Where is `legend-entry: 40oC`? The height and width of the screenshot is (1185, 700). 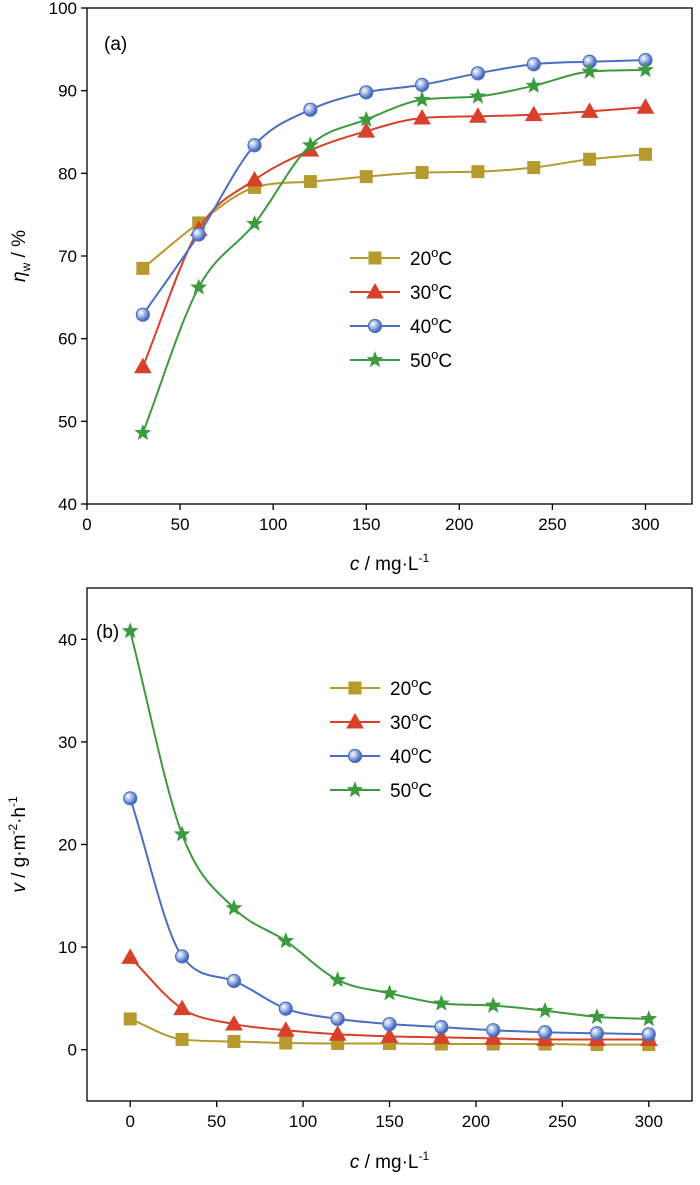
legend-entry: 40oC is located at coordinates (381, 755).